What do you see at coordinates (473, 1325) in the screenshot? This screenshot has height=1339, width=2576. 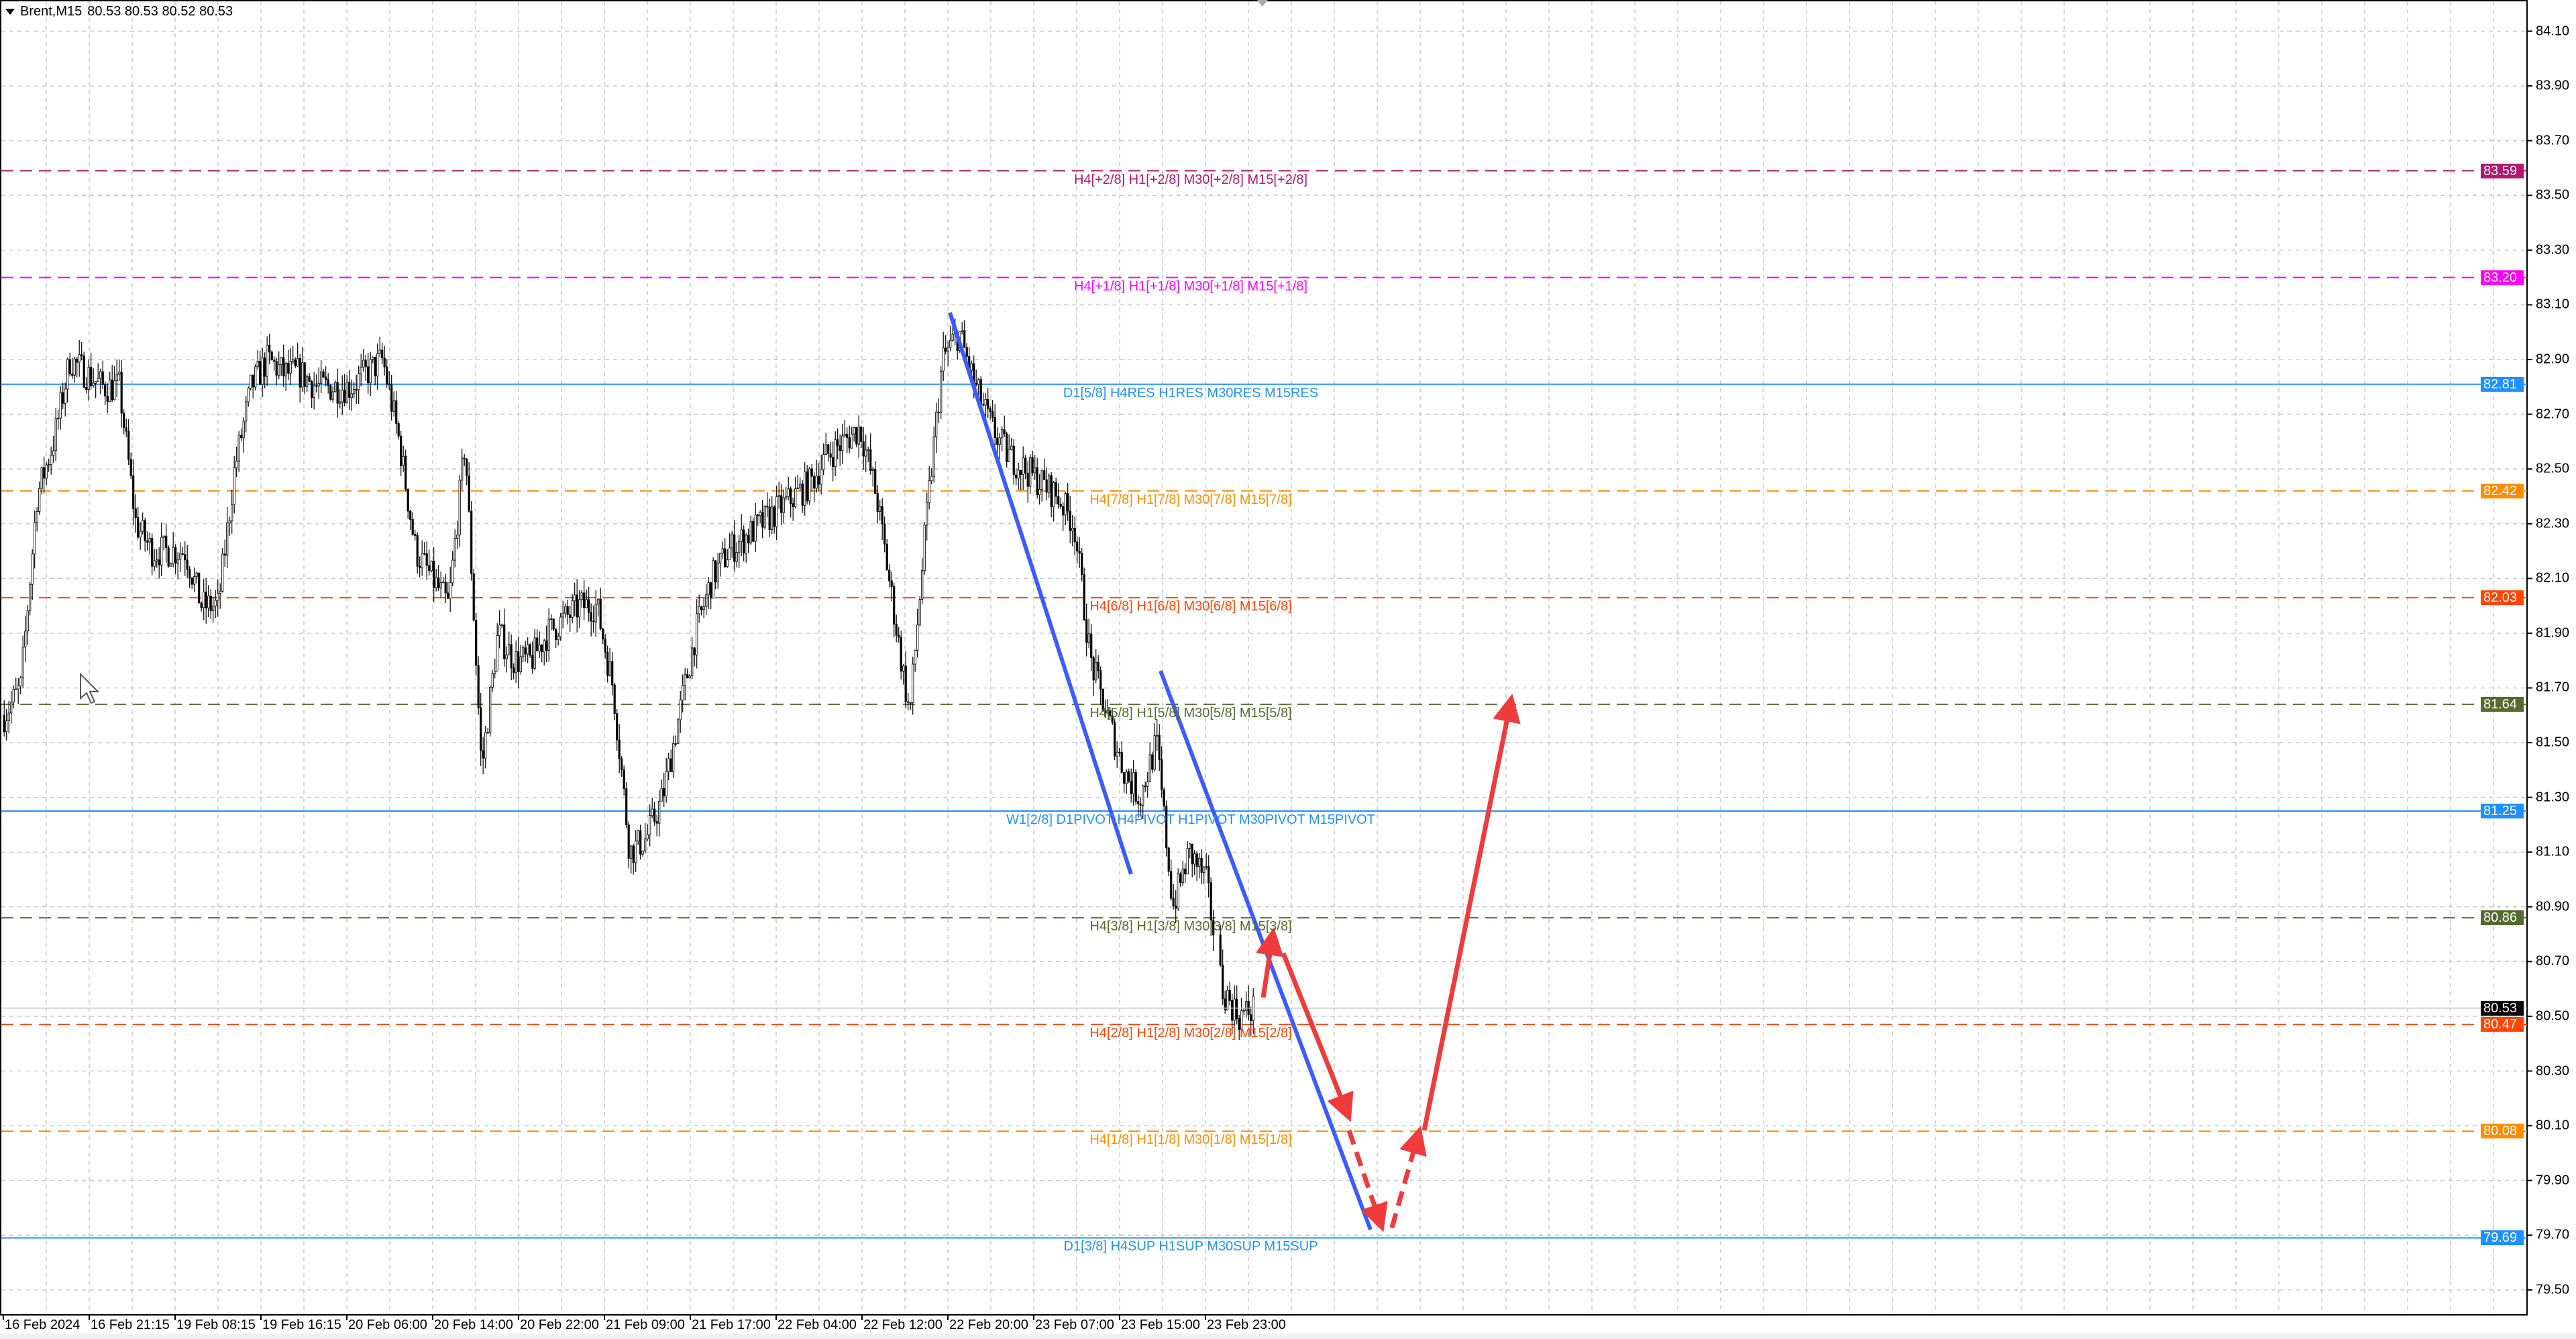 I see `time-tick-label: 20 Feb 14:00` at bounding box center [473, 1325].